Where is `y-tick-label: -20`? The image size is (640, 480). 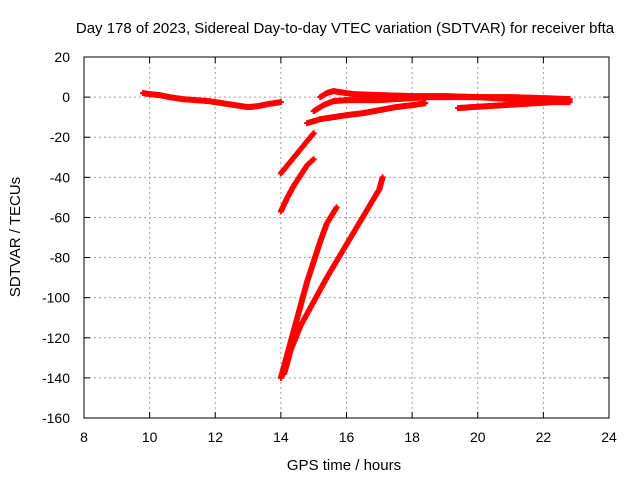
y-tick-label: -20 is located at coordinates (60, 137).